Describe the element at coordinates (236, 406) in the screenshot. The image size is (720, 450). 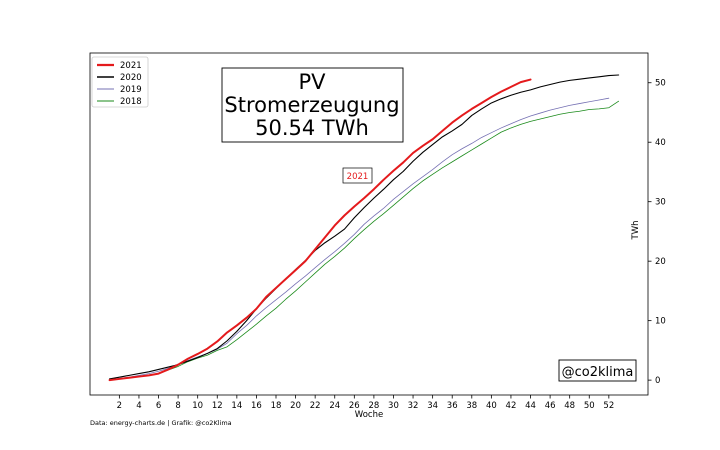
I see `x-tick-label: 14` at that location.